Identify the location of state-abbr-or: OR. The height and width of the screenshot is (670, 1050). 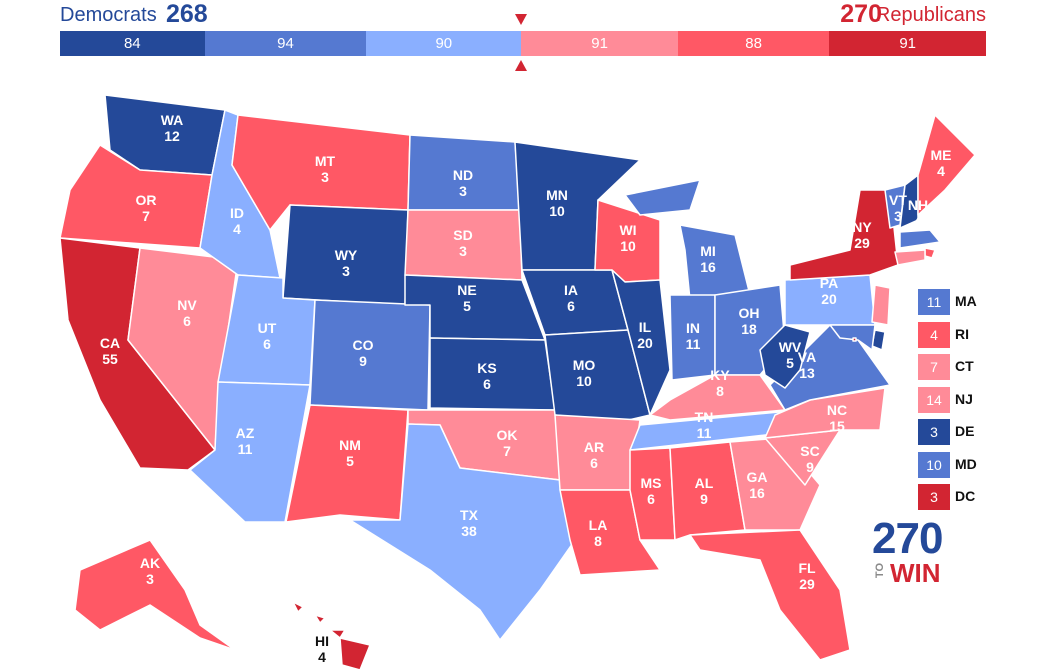
(146, 200).